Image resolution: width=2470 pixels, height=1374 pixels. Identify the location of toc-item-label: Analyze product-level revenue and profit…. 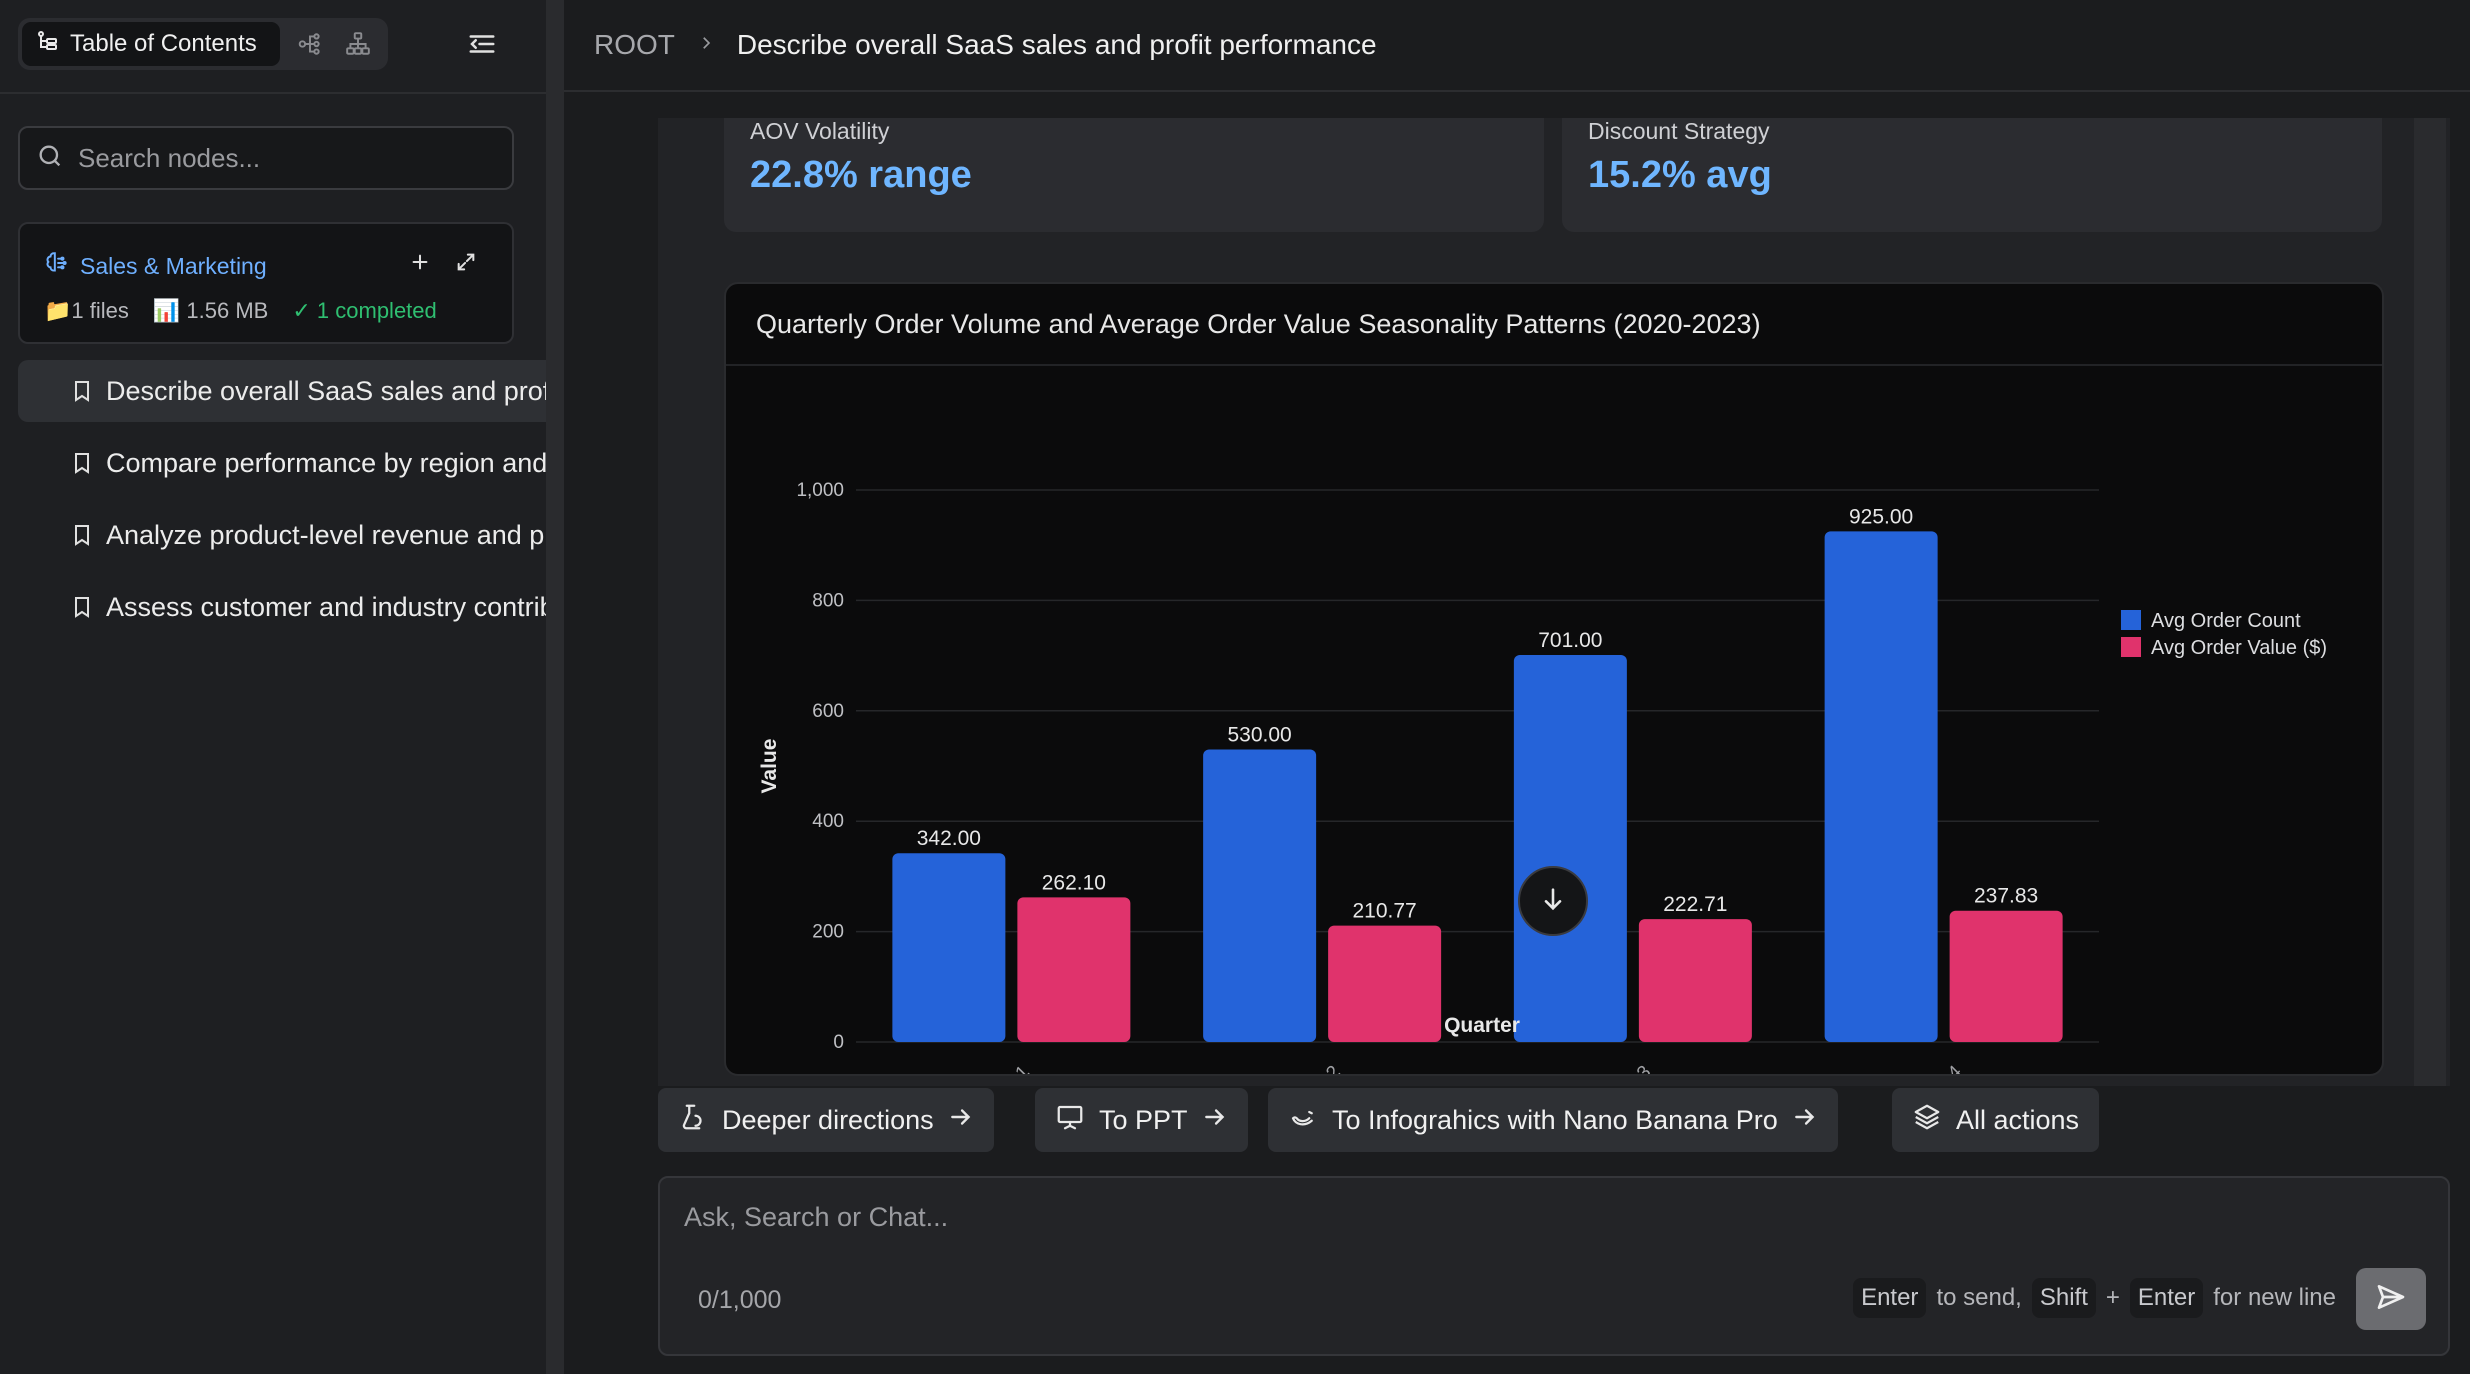
(326, 534).